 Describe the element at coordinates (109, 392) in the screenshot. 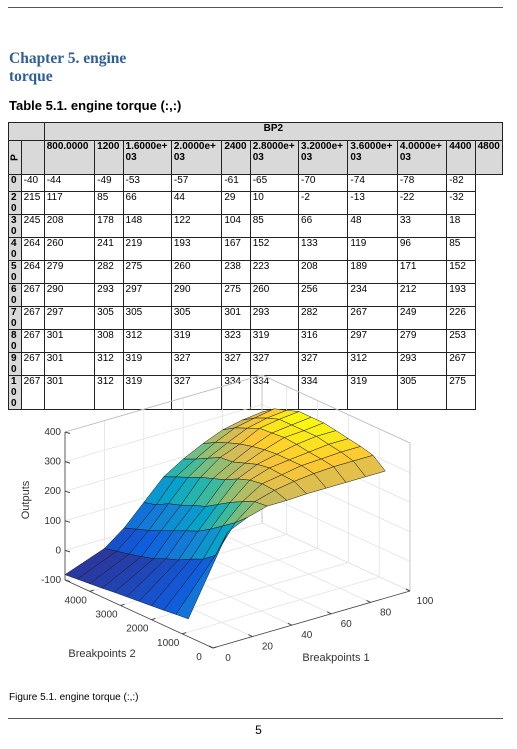

I see `cell: 312` at that location.